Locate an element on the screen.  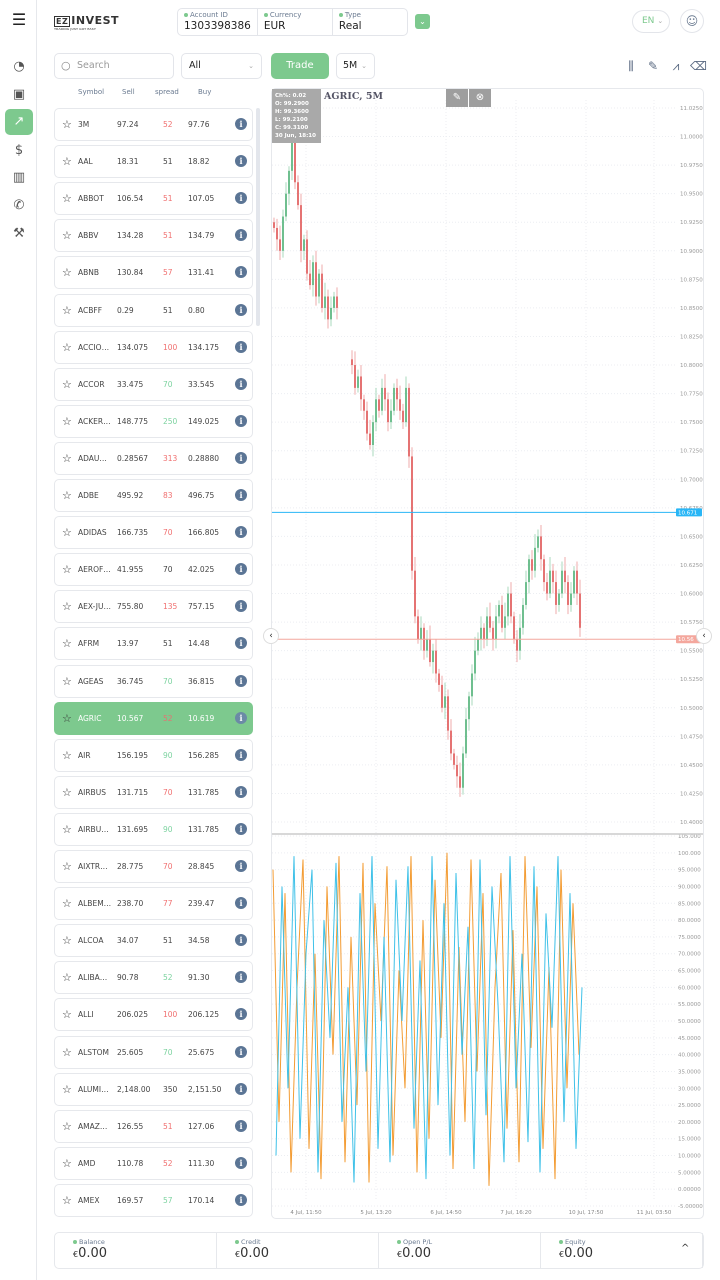
hamburger-menu-icon: ☰ is located at coordinates (19, 19).